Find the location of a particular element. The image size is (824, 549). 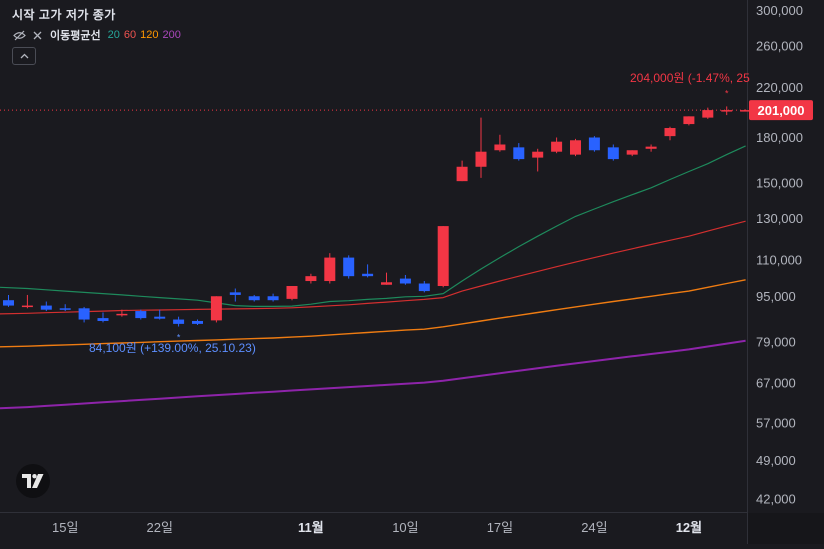

y-tick-label: 260,000 is located at coordinates (779, 46).